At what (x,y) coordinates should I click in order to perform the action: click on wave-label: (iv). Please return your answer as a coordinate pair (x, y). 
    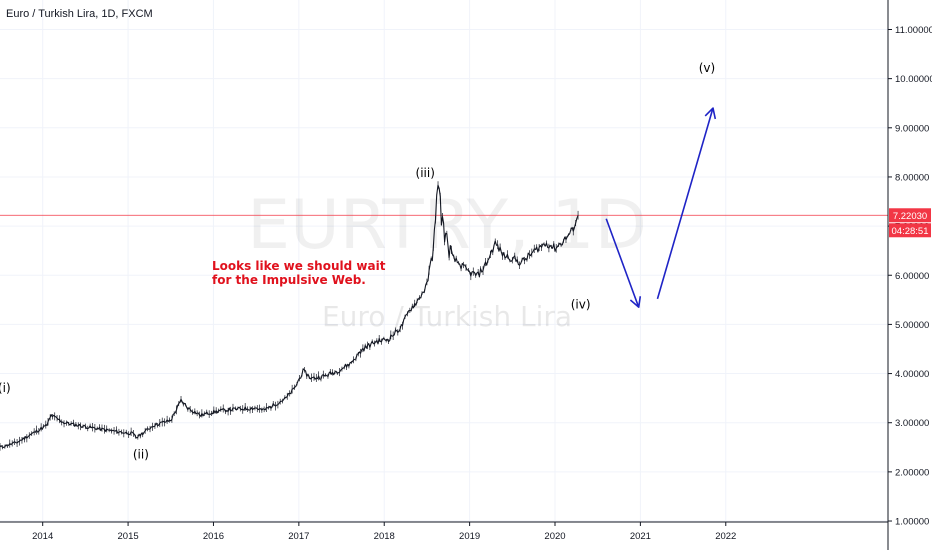
    Looking at the image, I should click on (581, 305).